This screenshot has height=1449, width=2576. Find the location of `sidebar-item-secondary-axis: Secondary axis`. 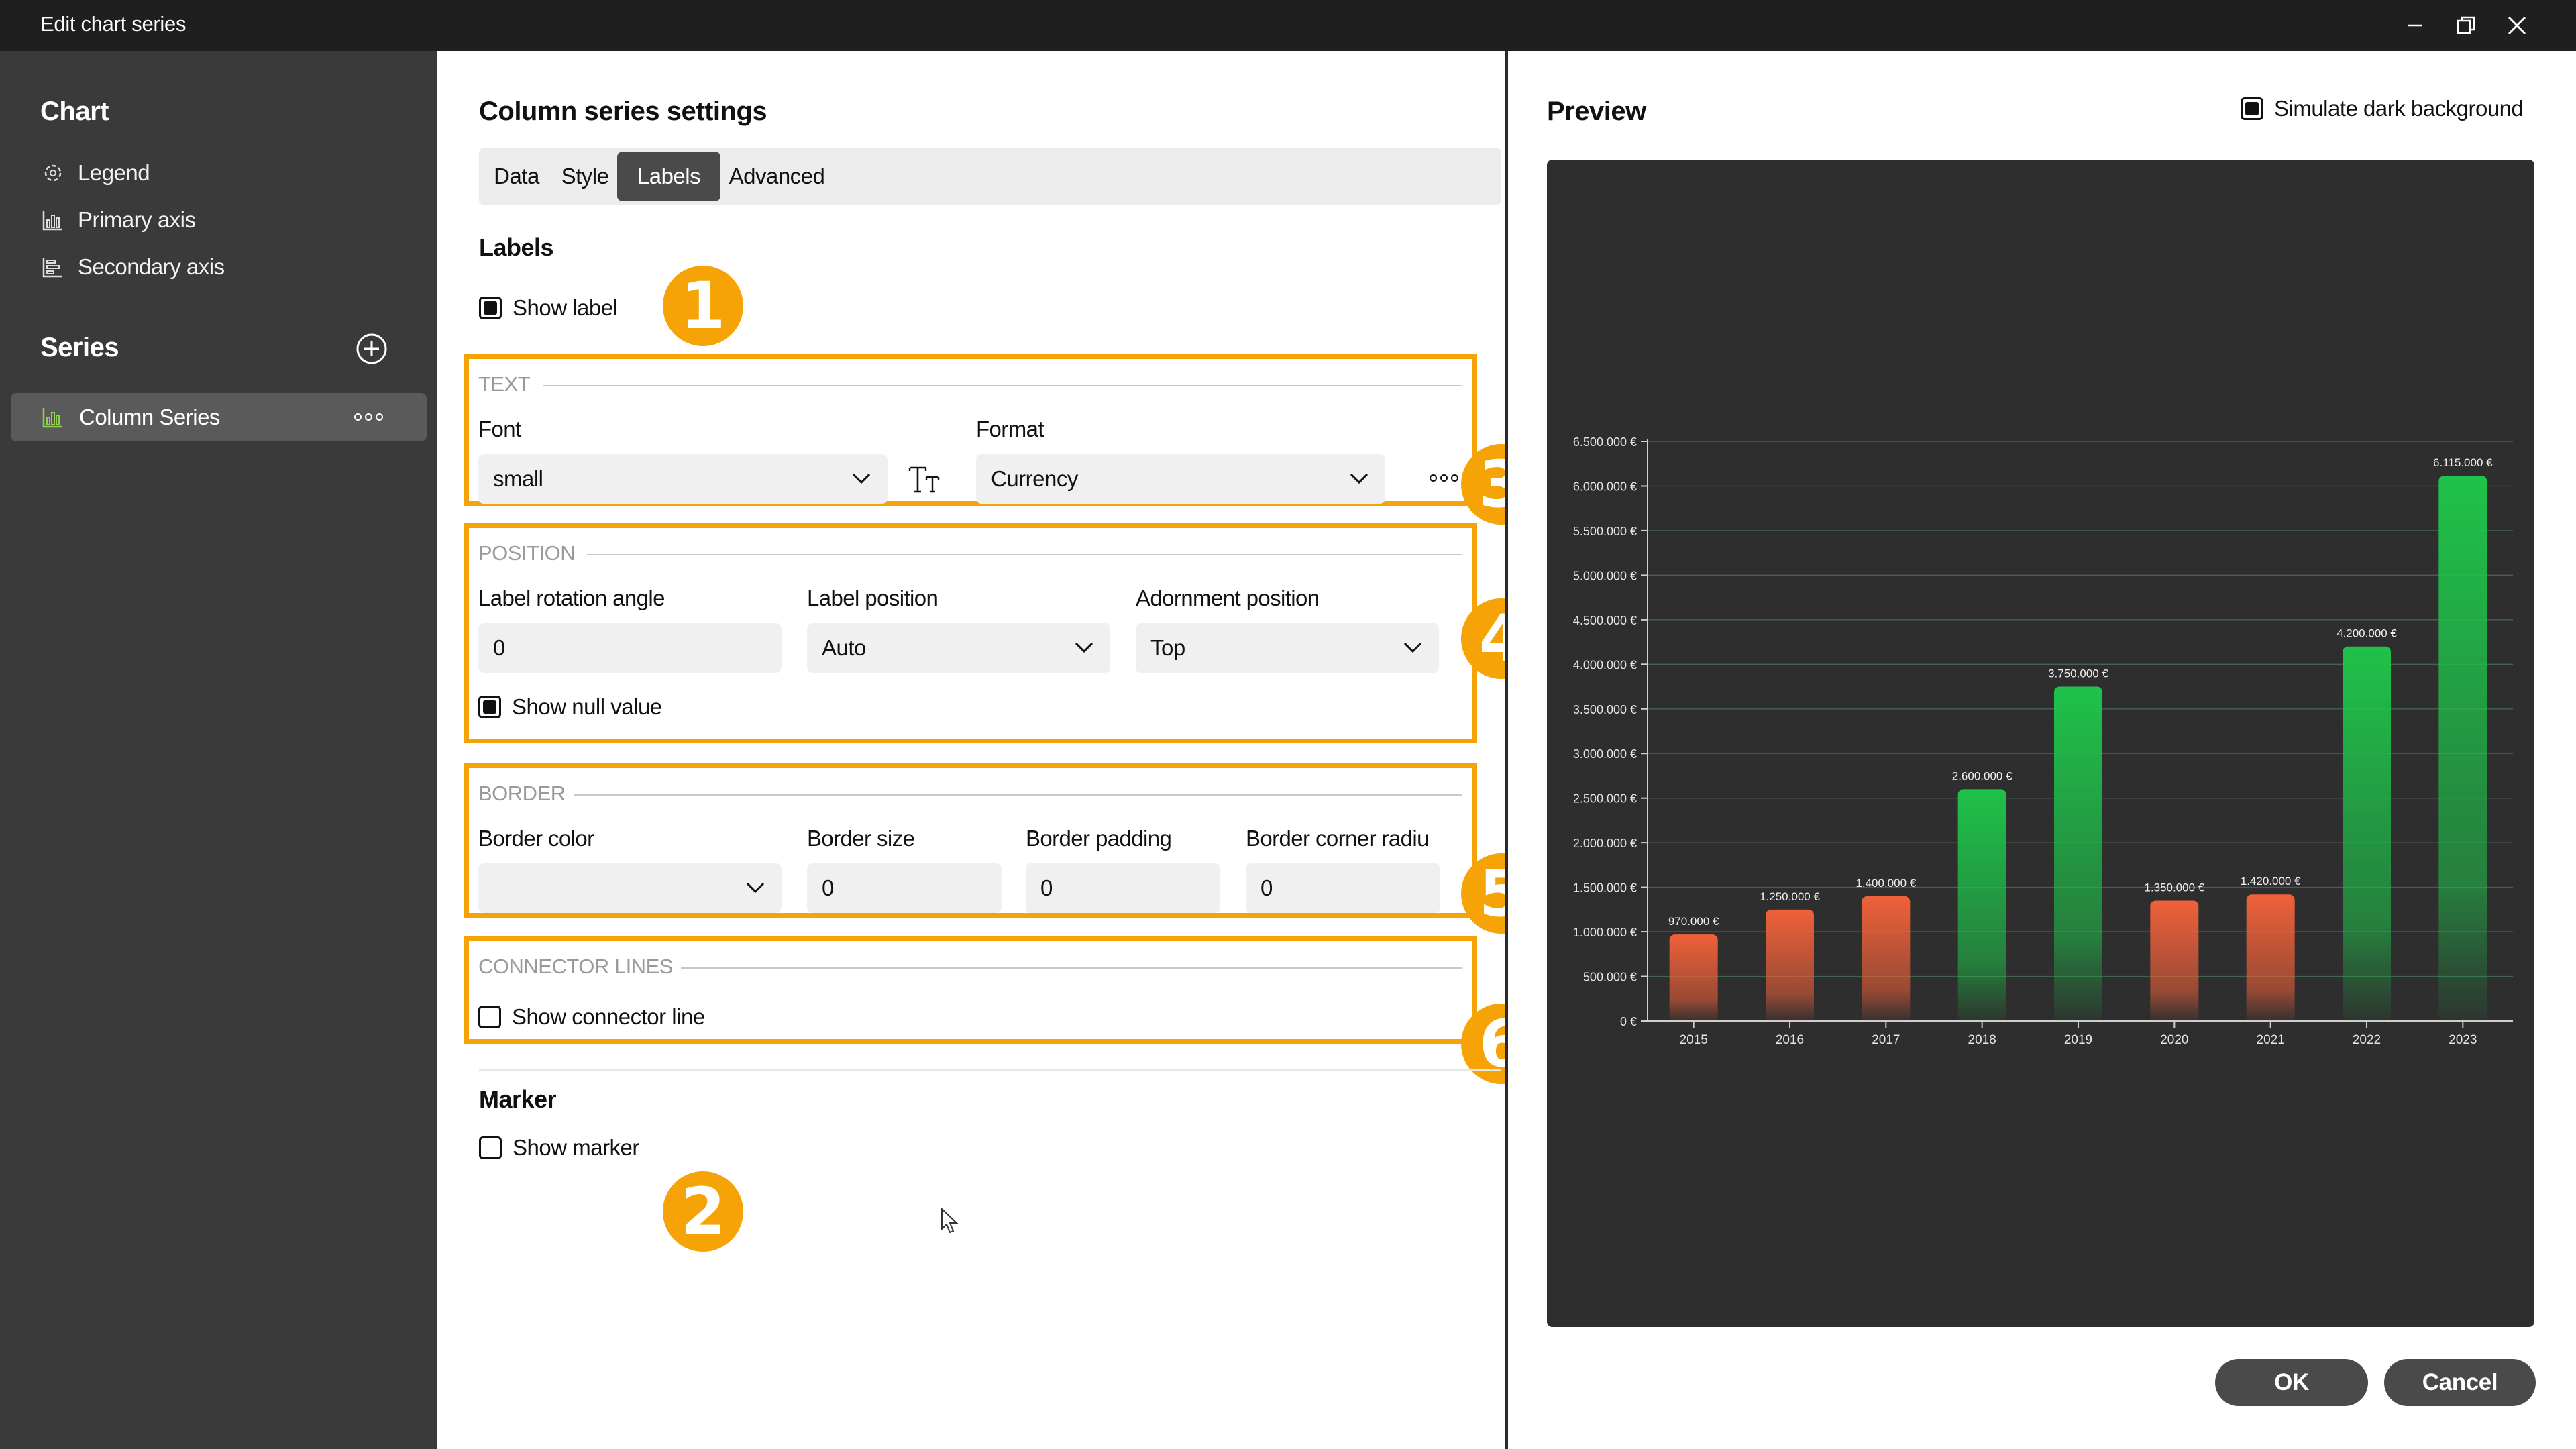

sidebar-item-secondary-axis: Secondary axis is located at coordinates (133, 267).